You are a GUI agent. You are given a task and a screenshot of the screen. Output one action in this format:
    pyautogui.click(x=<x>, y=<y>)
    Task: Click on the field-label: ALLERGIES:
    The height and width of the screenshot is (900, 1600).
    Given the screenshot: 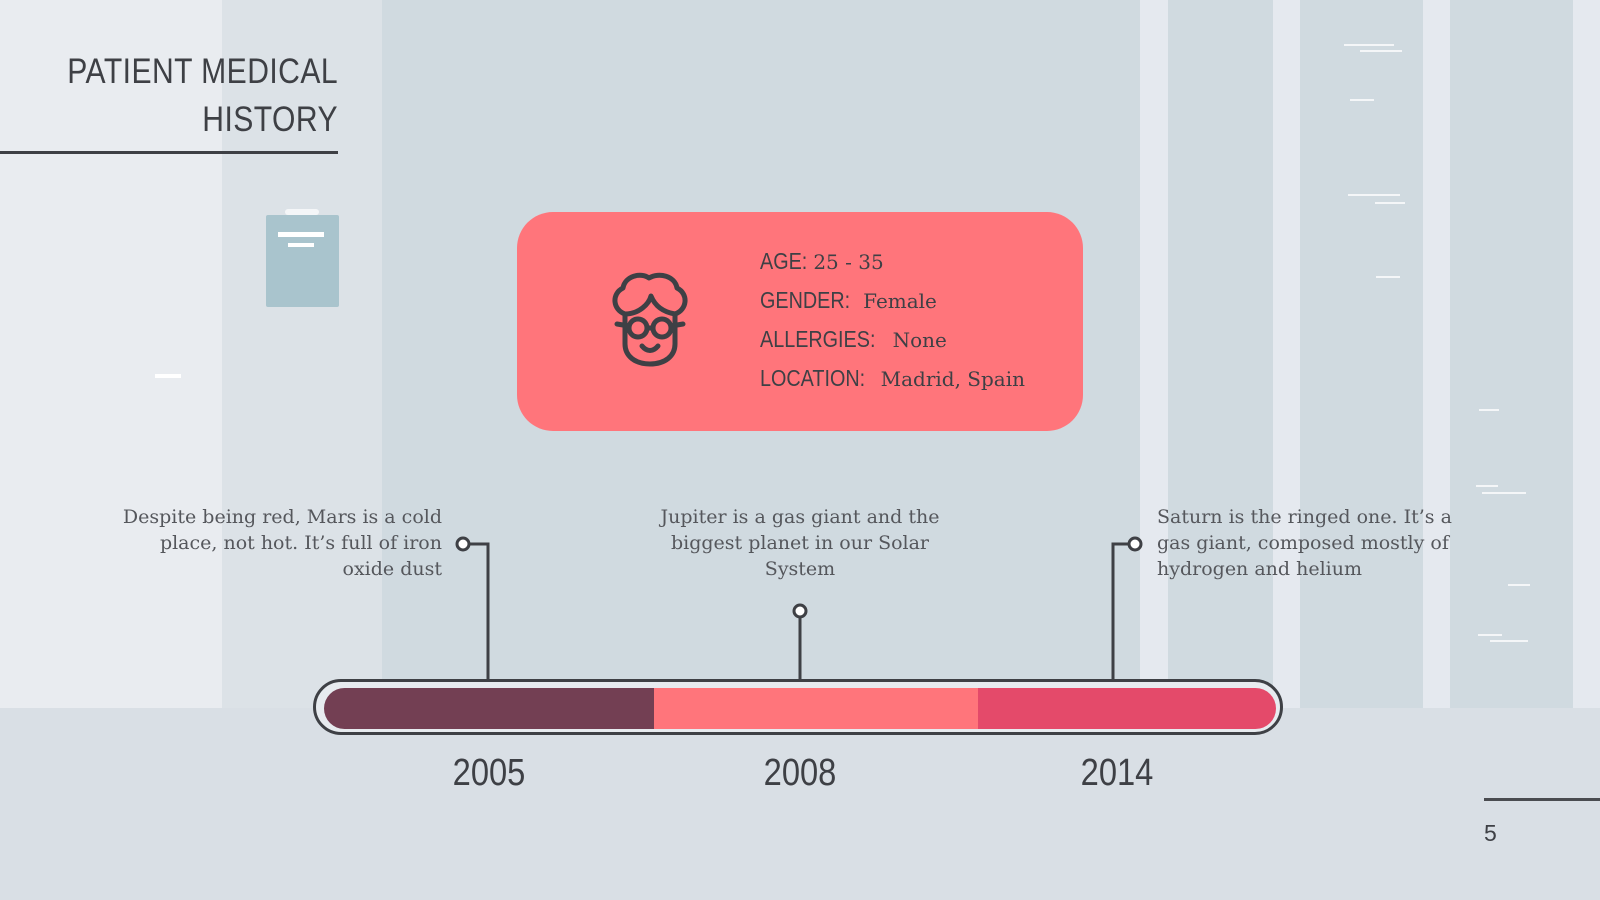 What is the action you would take?
    pyautogui.click(x=818, y=339)
    